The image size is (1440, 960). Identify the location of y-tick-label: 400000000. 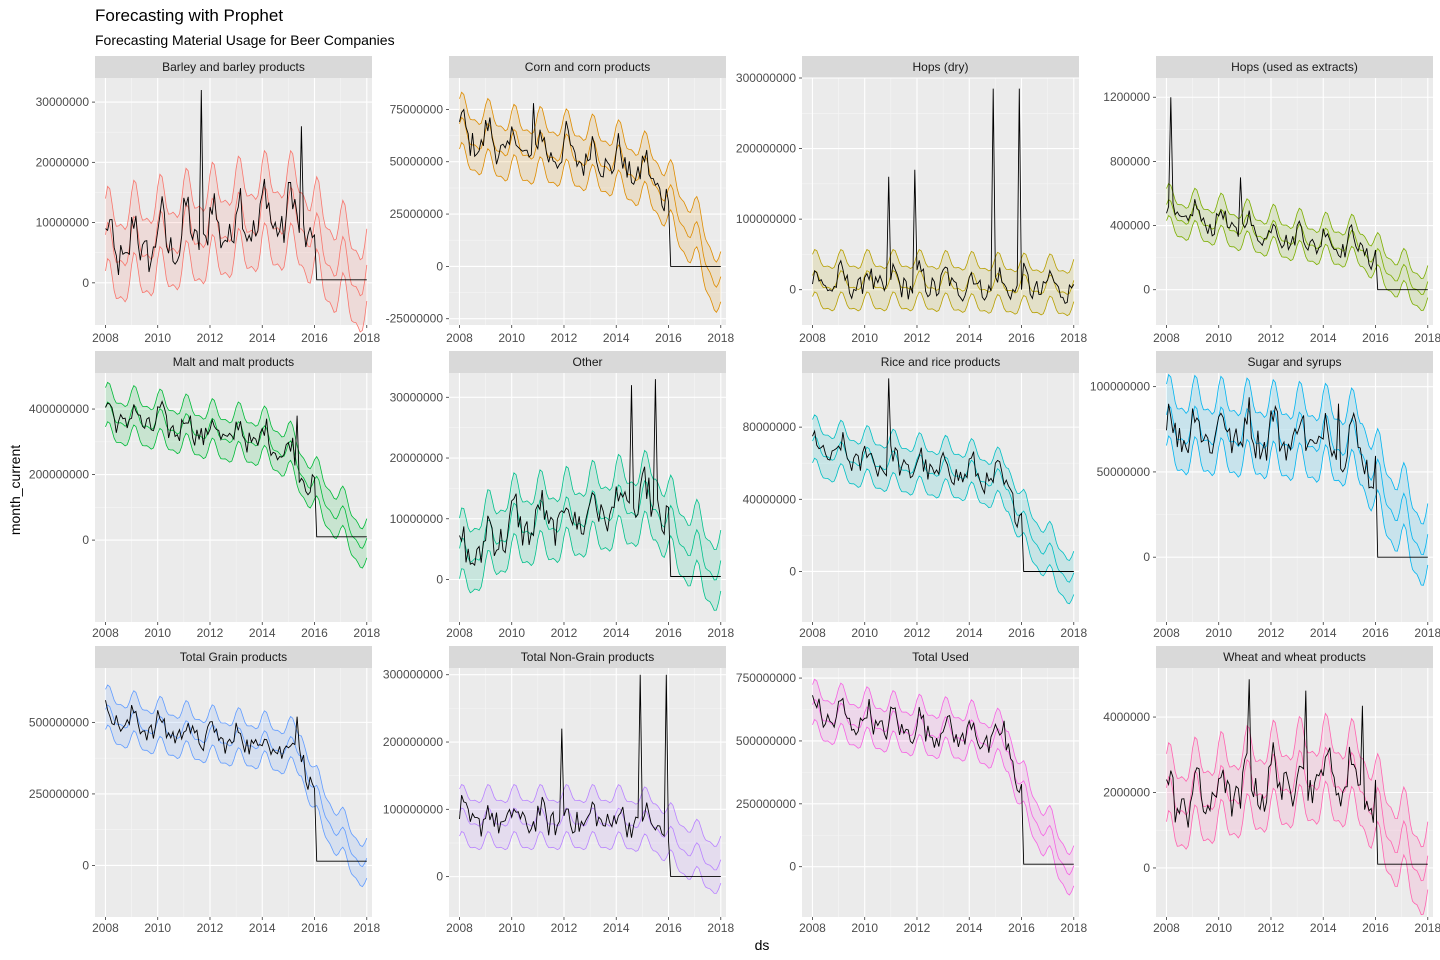
(59, 409).